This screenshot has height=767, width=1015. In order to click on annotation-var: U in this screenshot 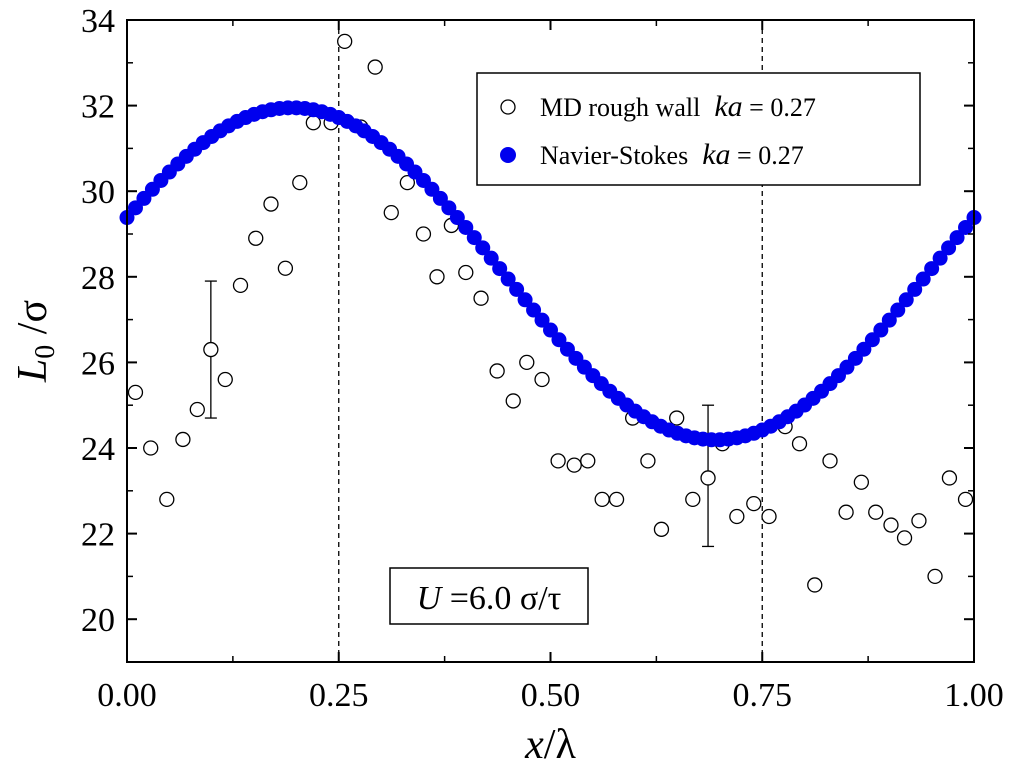, I will do `click(430, 598)`.